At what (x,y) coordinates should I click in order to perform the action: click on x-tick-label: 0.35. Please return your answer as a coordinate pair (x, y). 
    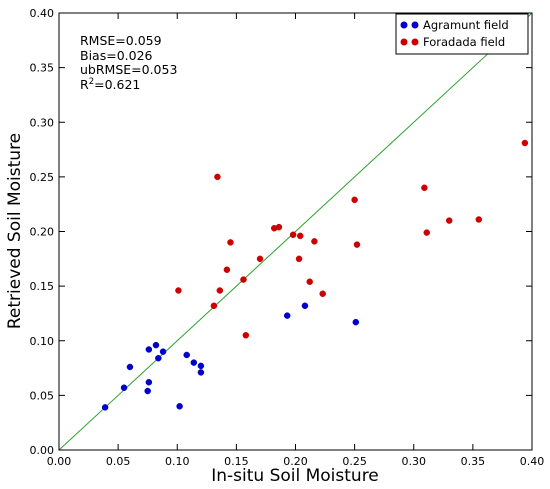
    Looking at the image, I should click on (473, 461).